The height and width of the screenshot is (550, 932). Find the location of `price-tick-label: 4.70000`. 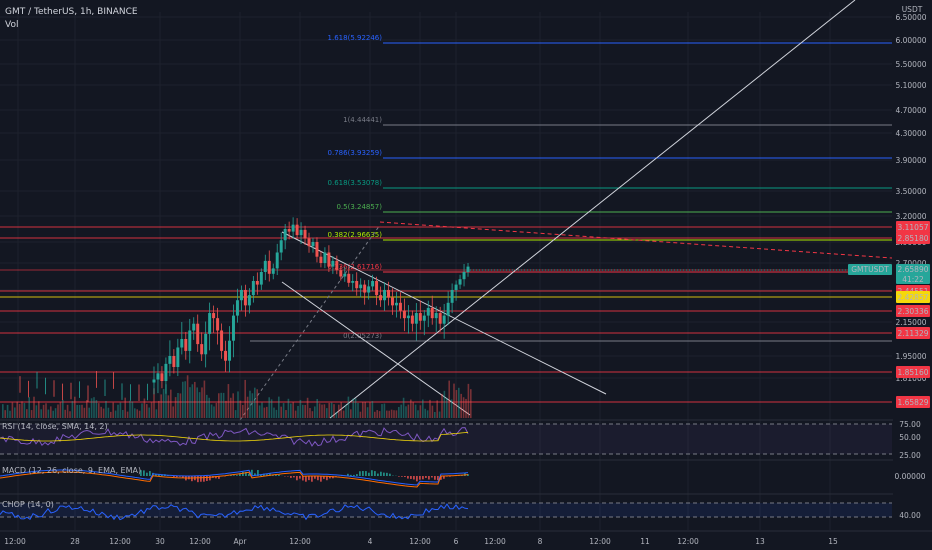

price-tick-label: 4.70000 is located at coordinates (910, 110).